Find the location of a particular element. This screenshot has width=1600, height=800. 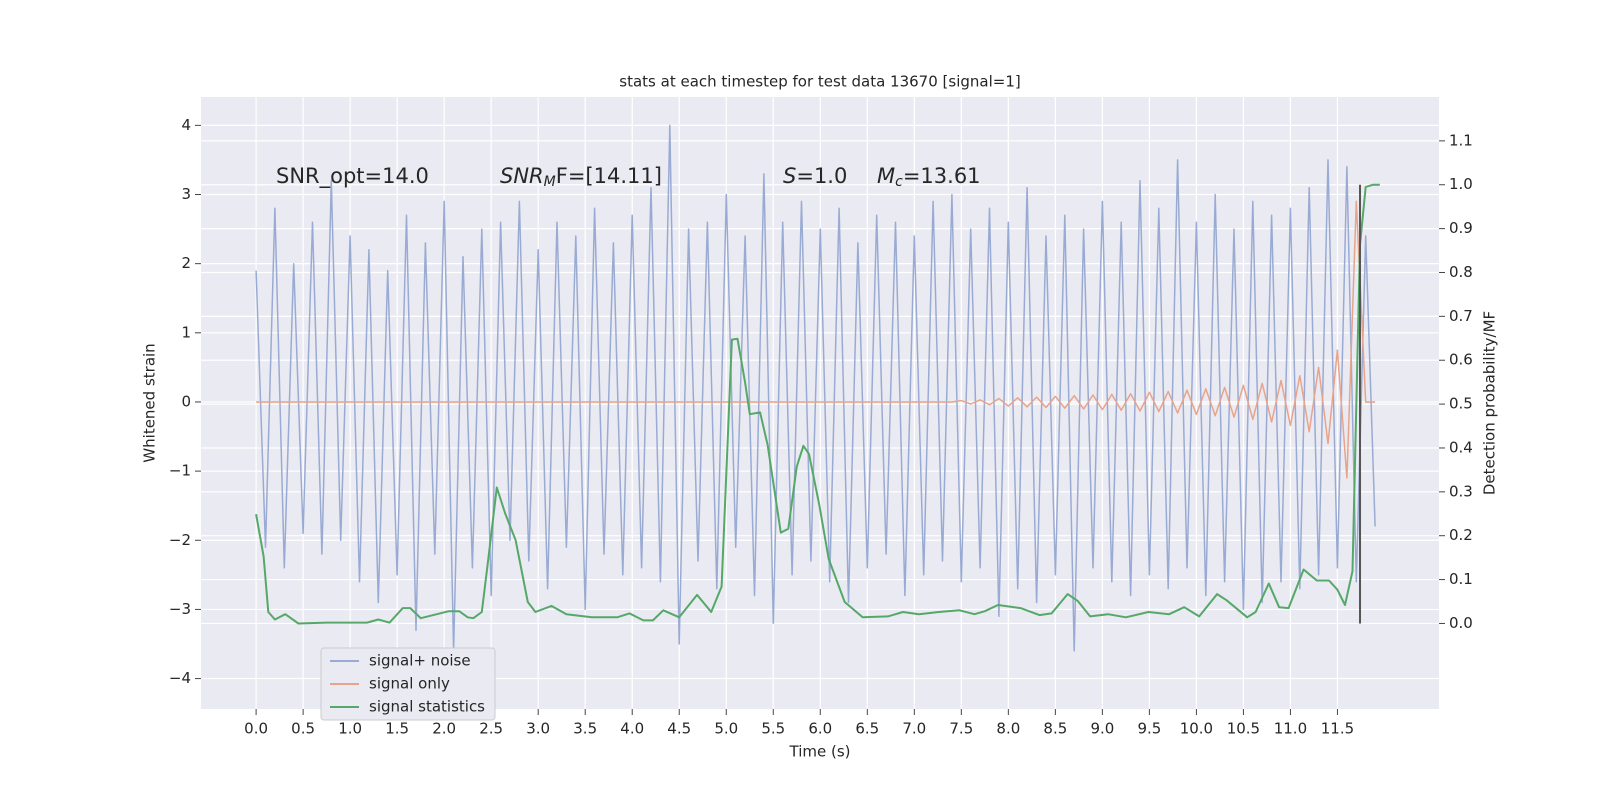

x-tick-label: 3.5 is located at coordinates (585, 729).